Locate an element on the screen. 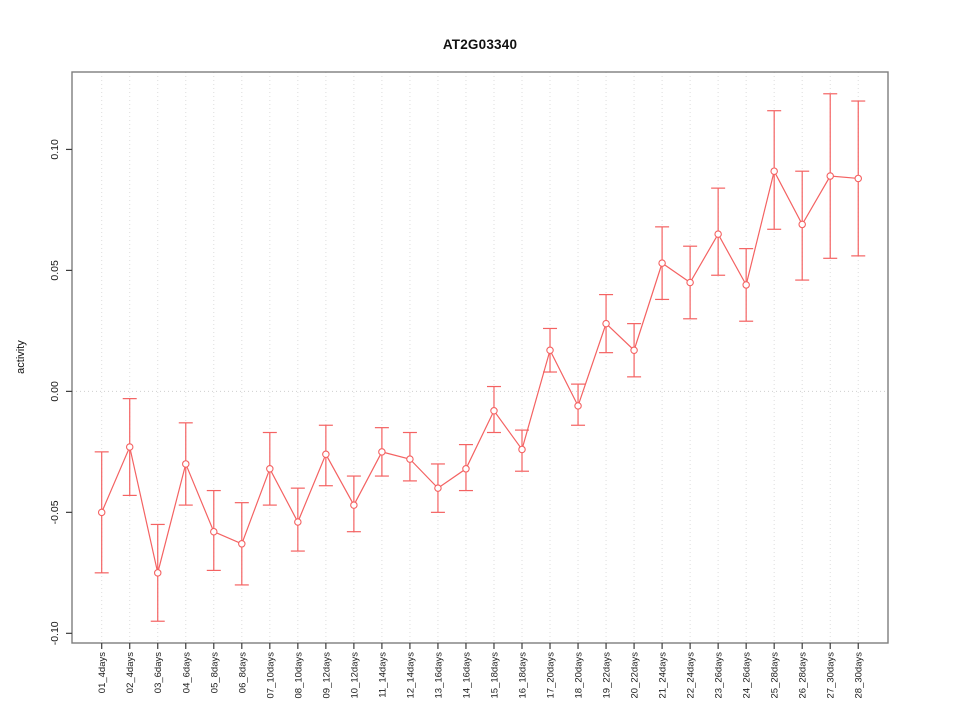 This screenshot has width=960, height=720. chart-title: AT2G03340 is located at coordinates (480, 44).